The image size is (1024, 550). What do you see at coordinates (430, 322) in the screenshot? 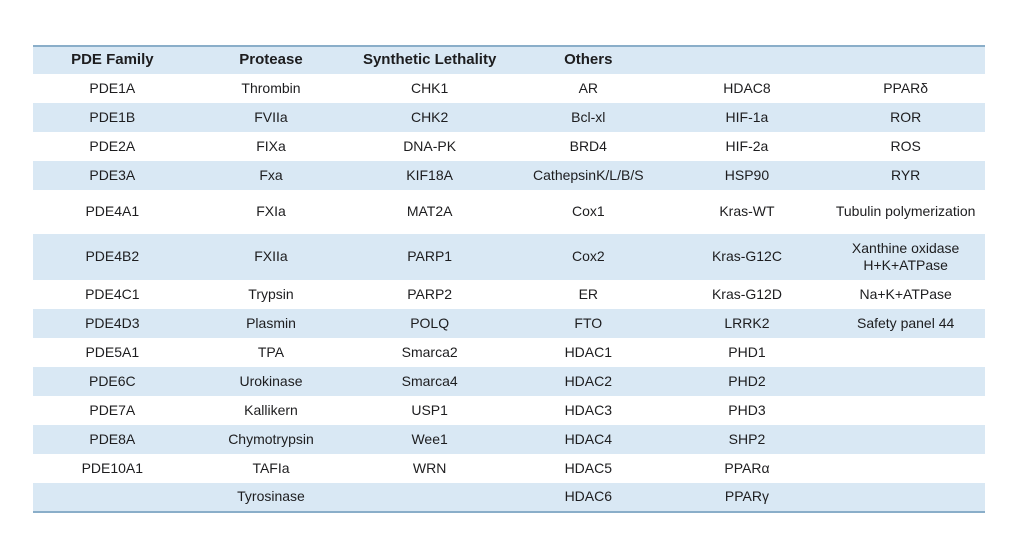
I see `table-cell: POLQ` at bounding box center [430, 322].